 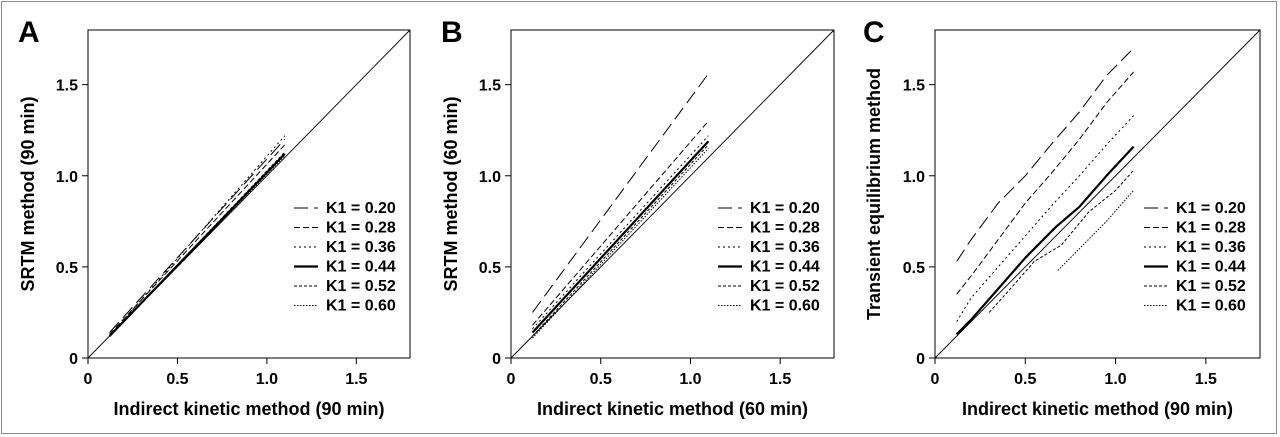 What do you see at coordinates (874, 32) in the screenshot?
I see `panel-letter: C` at bounding box center [874, 32].